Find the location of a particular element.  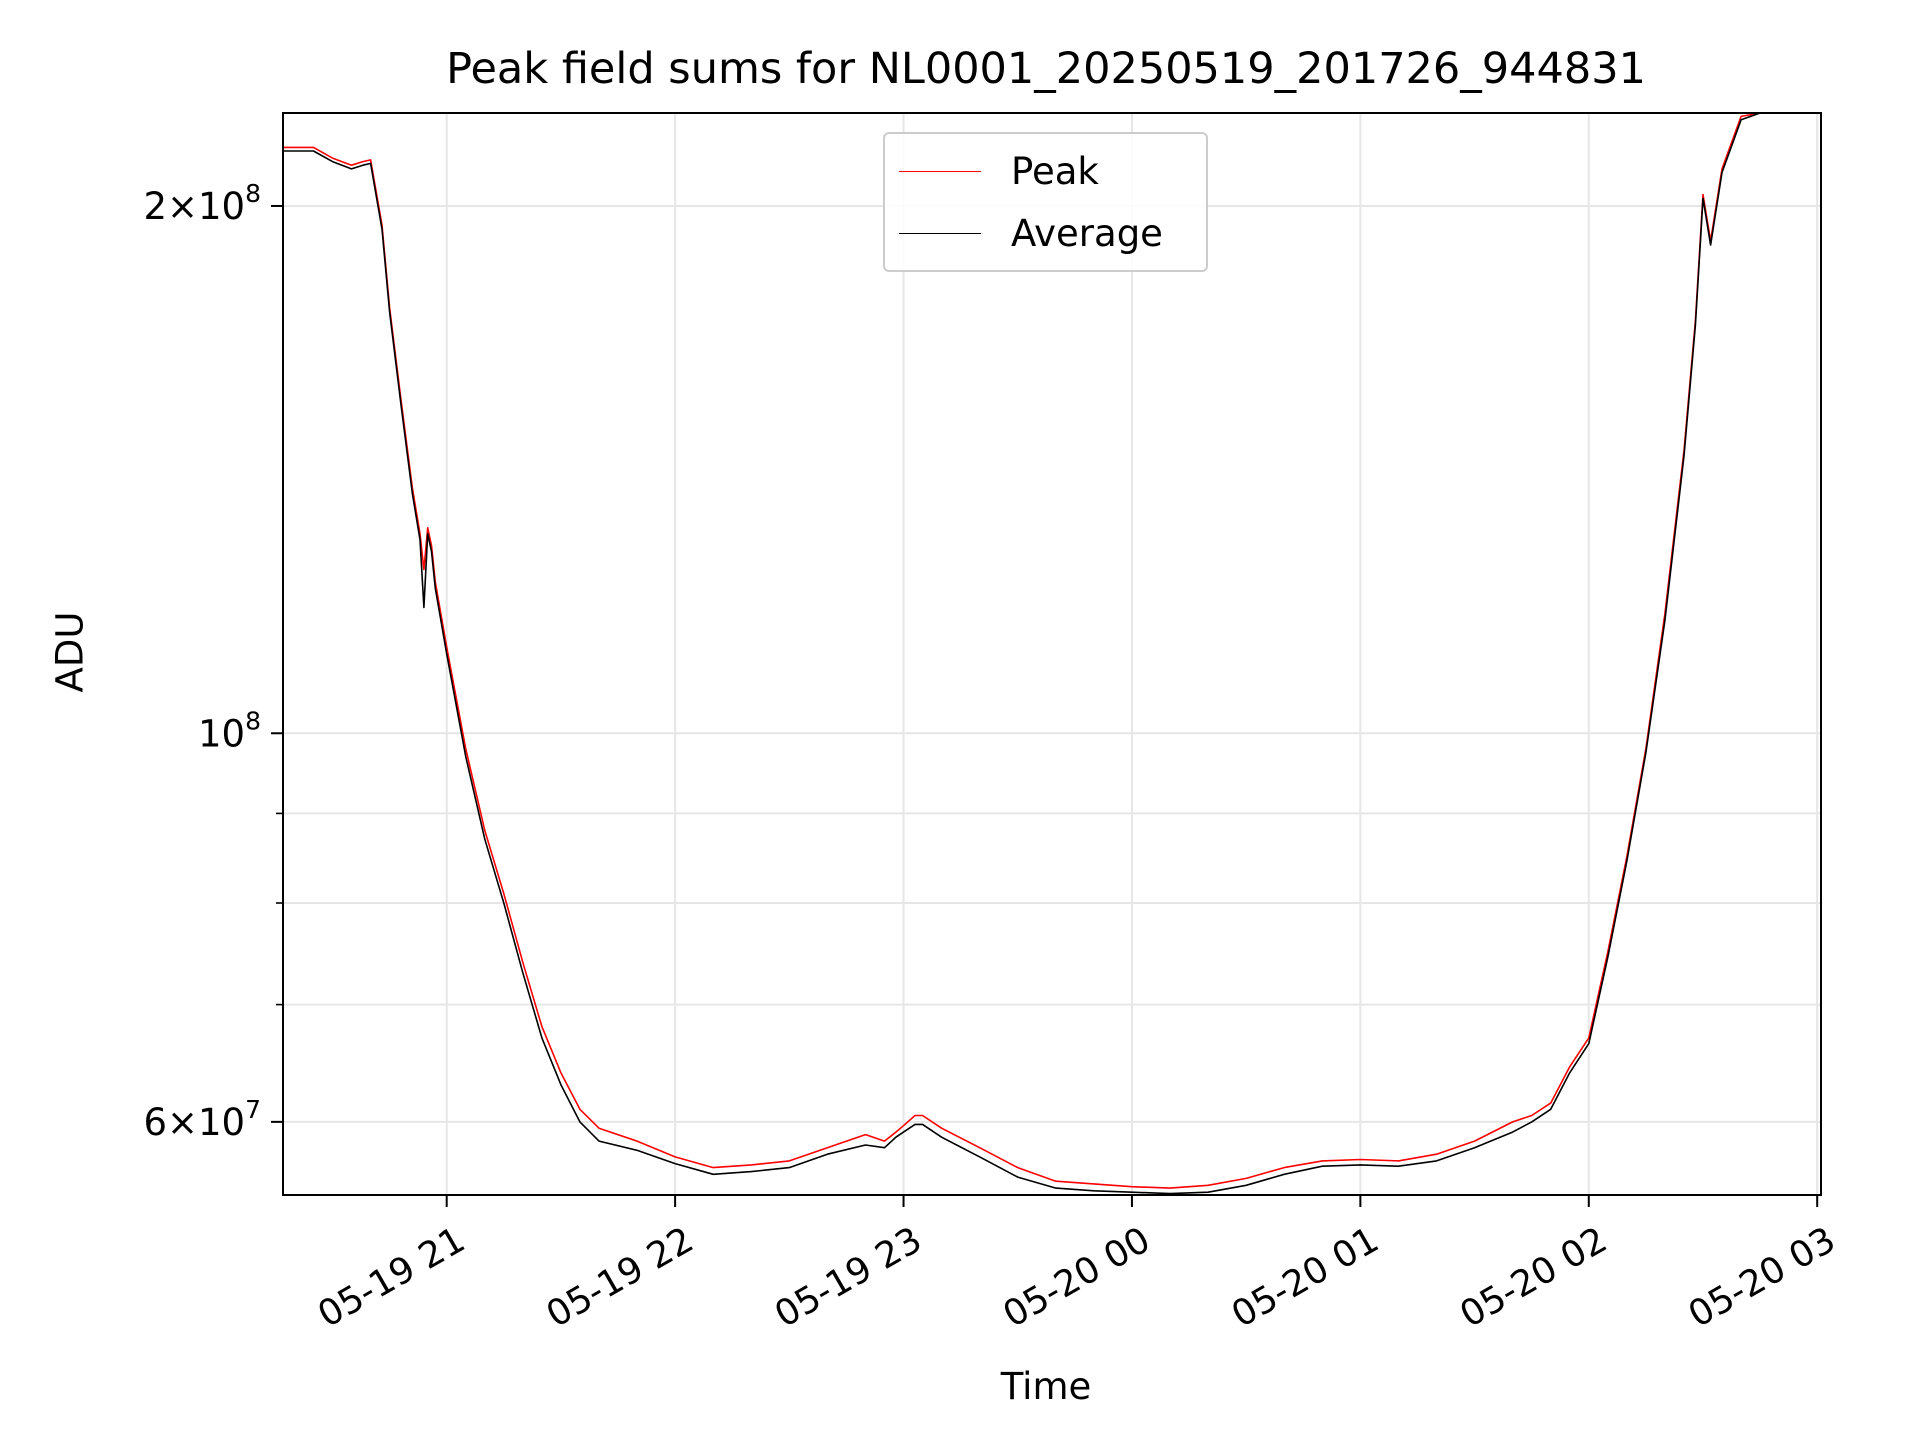

legend-swatch-average is located at coordinates (940, 233).